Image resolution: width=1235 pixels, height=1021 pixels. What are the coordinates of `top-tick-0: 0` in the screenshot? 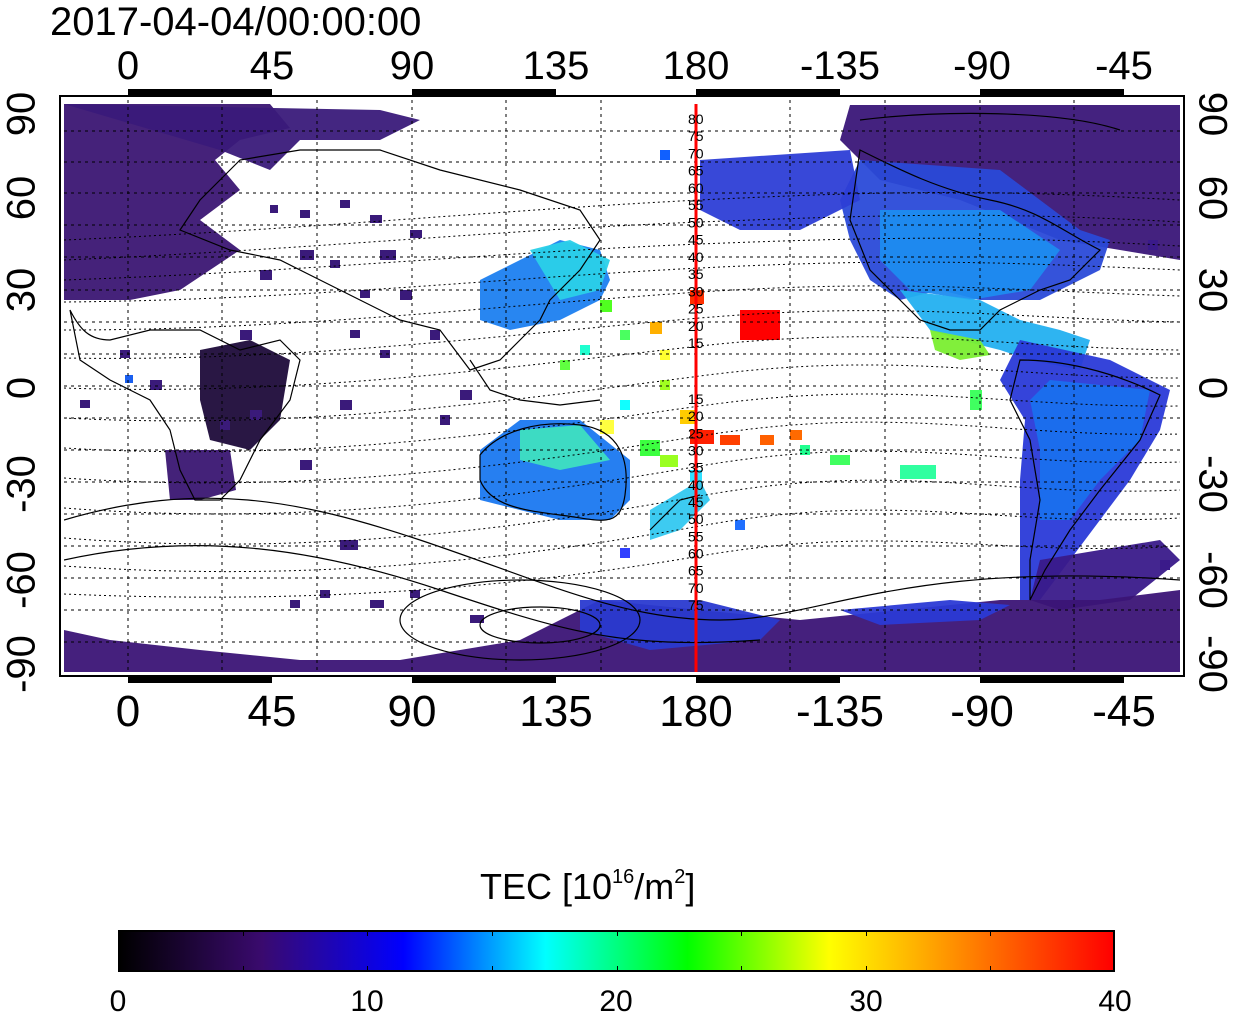 It's located at (128, 66).